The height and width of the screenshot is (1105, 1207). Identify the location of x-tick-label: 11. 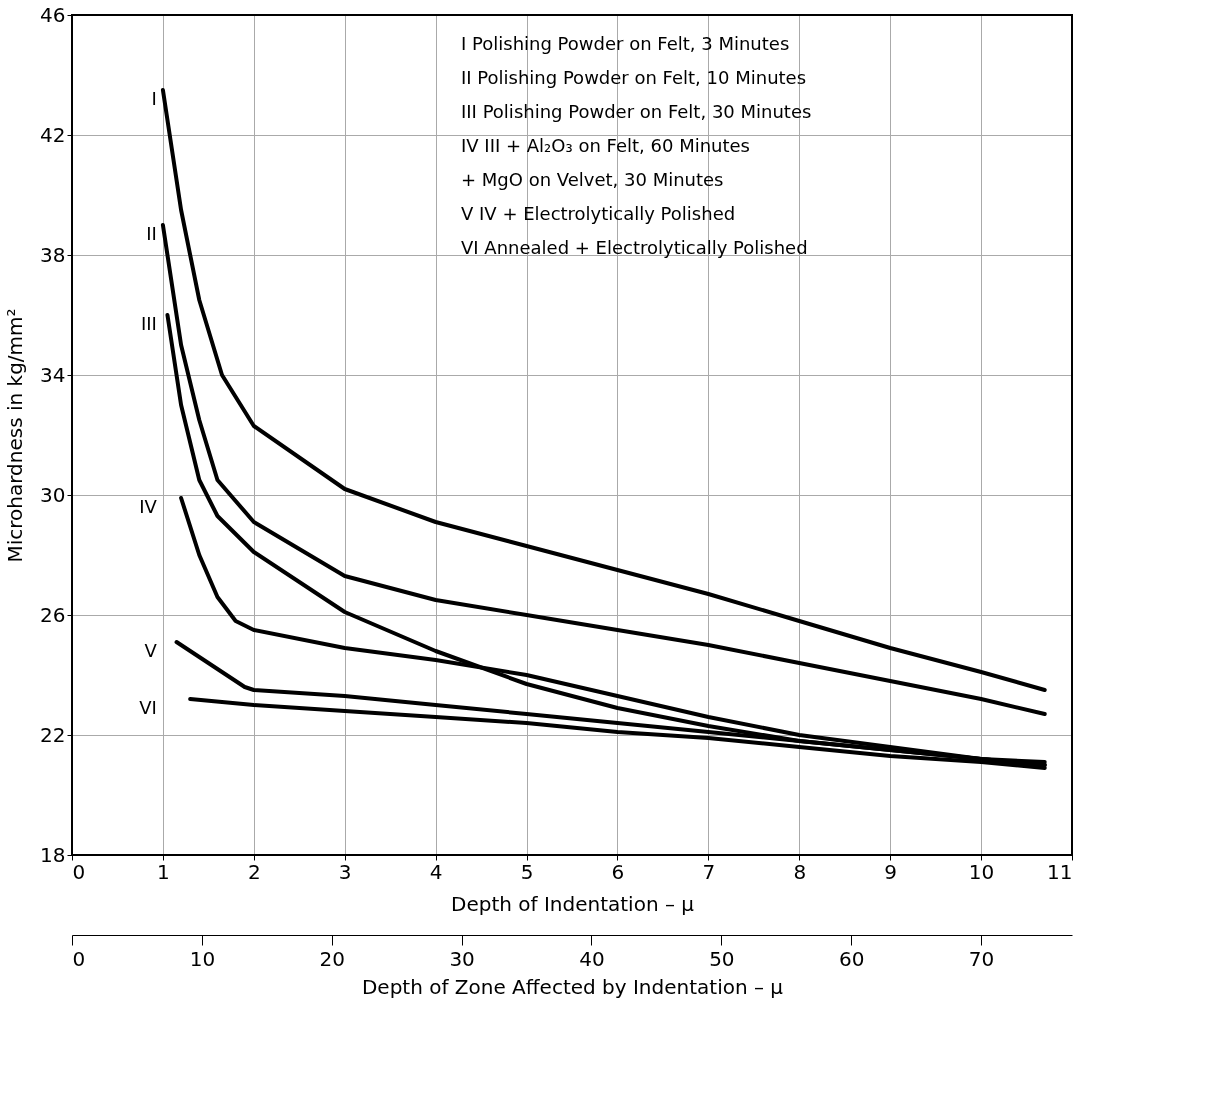
(1060, 871).